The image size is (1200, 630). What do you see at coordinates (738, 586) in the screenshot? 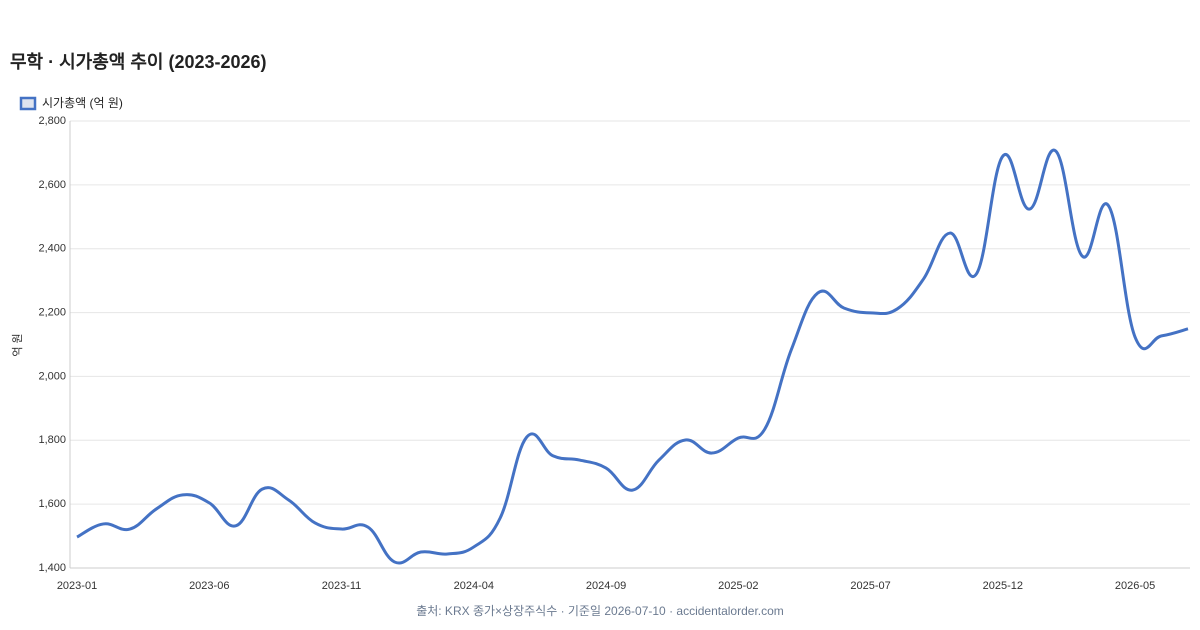
I see `x-tick-label: 2025-02` at bounding box center [738, 586].